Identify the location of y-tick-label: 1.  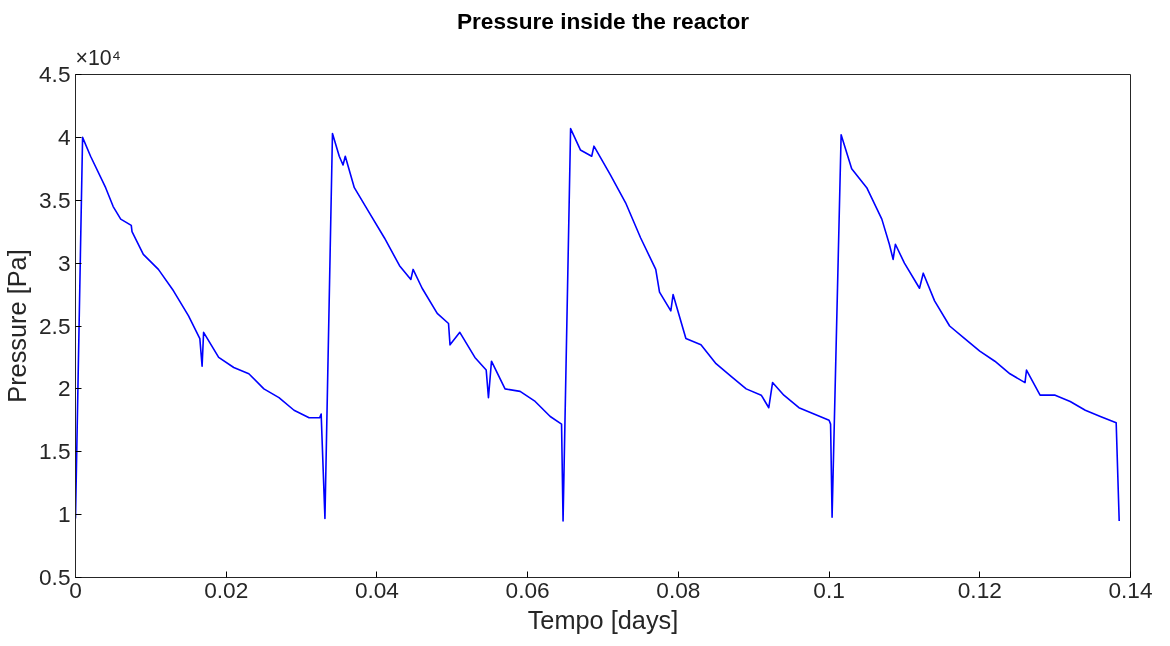
(64, 514).